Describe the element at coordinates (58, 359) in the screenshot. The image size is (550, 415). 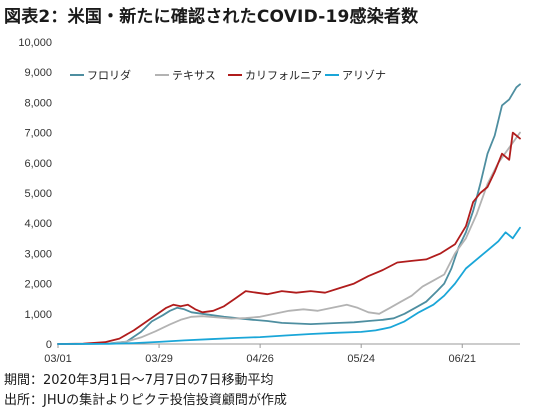
I see `x-tick-label: 03/01` at that location.